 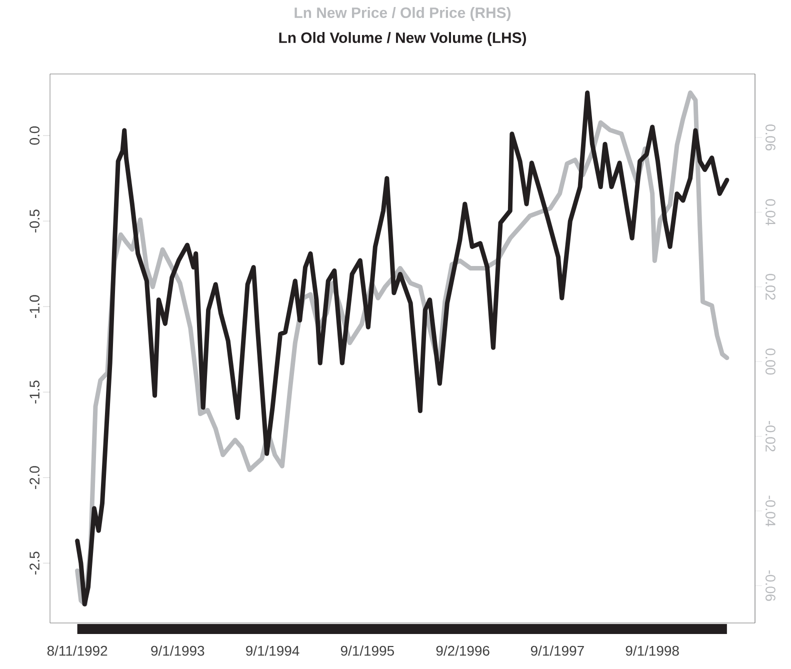 I want to click on y-tick-label: -1.0, so click(x=35, y=306).